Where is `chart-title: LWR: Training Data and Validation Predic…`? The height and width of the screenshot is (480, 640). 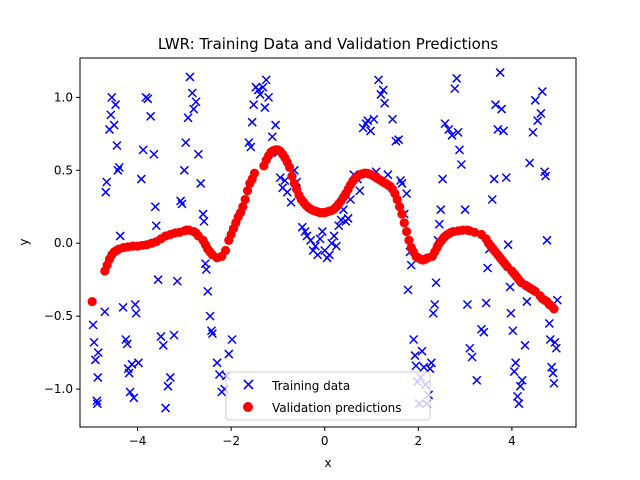 chart-title: LWR: Training Data and Validation Predic… is located at coordinates (328, 44).